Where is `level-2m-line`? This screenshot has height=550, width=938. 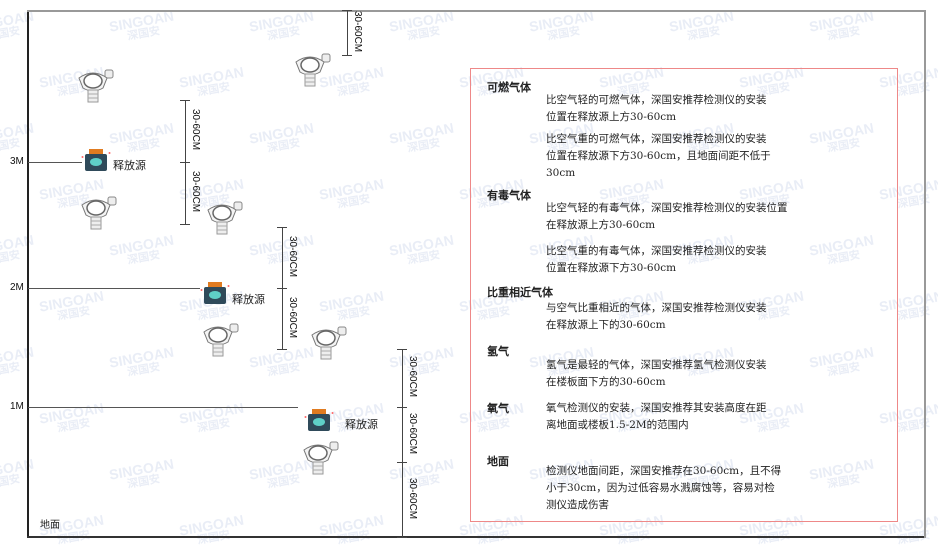
level-2m-line is located at coordinates (114, 288).